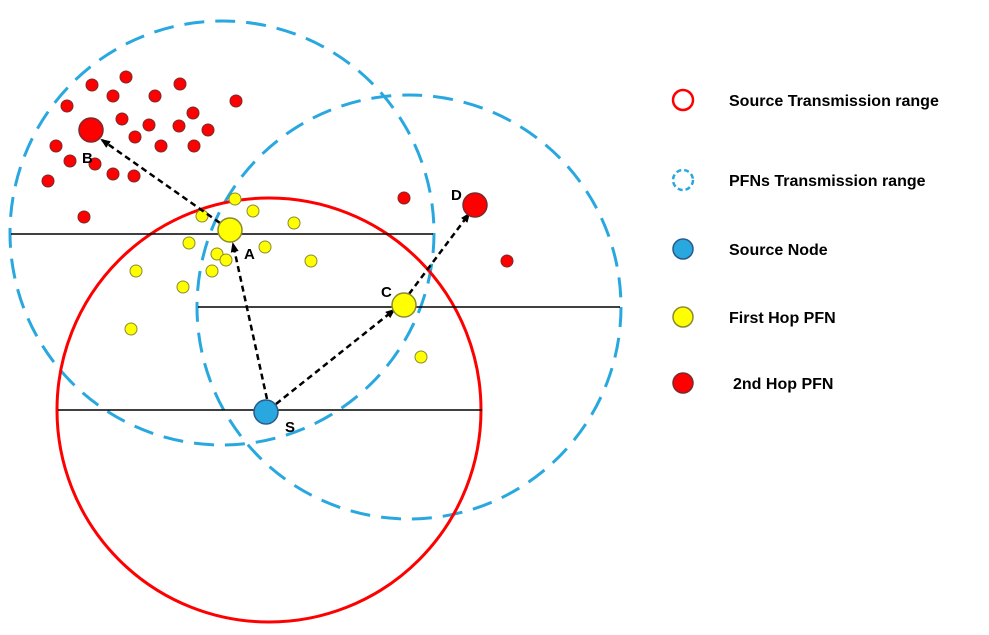  What do you see at coordinates (249, 254) in the screenshot?
I see `node-a-label: A` at bounding box center [249, 254].